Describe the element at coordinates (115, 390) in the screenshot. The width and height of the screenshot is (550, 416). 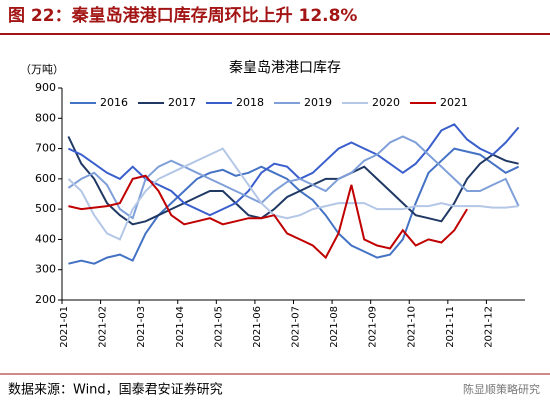
I see `source: 数据来源：Wind，国泰君安证券研究` at that location.